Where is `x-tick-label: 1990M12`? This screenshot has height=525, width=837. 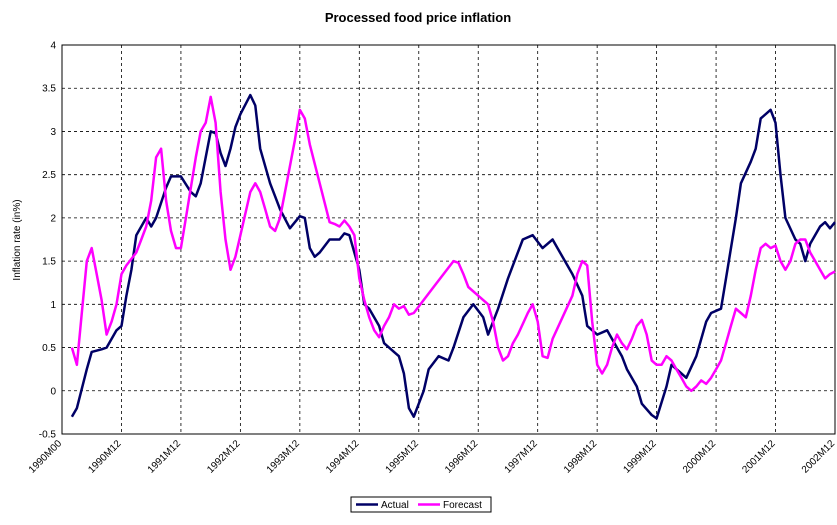
x-tick-label: 1990M12 is located at coordinates (105, 457).